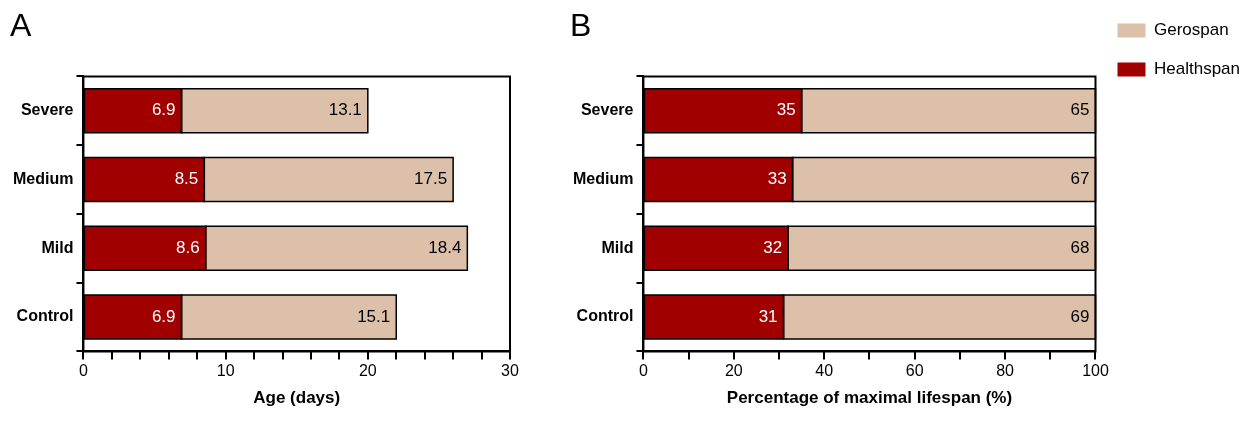  I want to click on data-label: 35, so click(786, 110).